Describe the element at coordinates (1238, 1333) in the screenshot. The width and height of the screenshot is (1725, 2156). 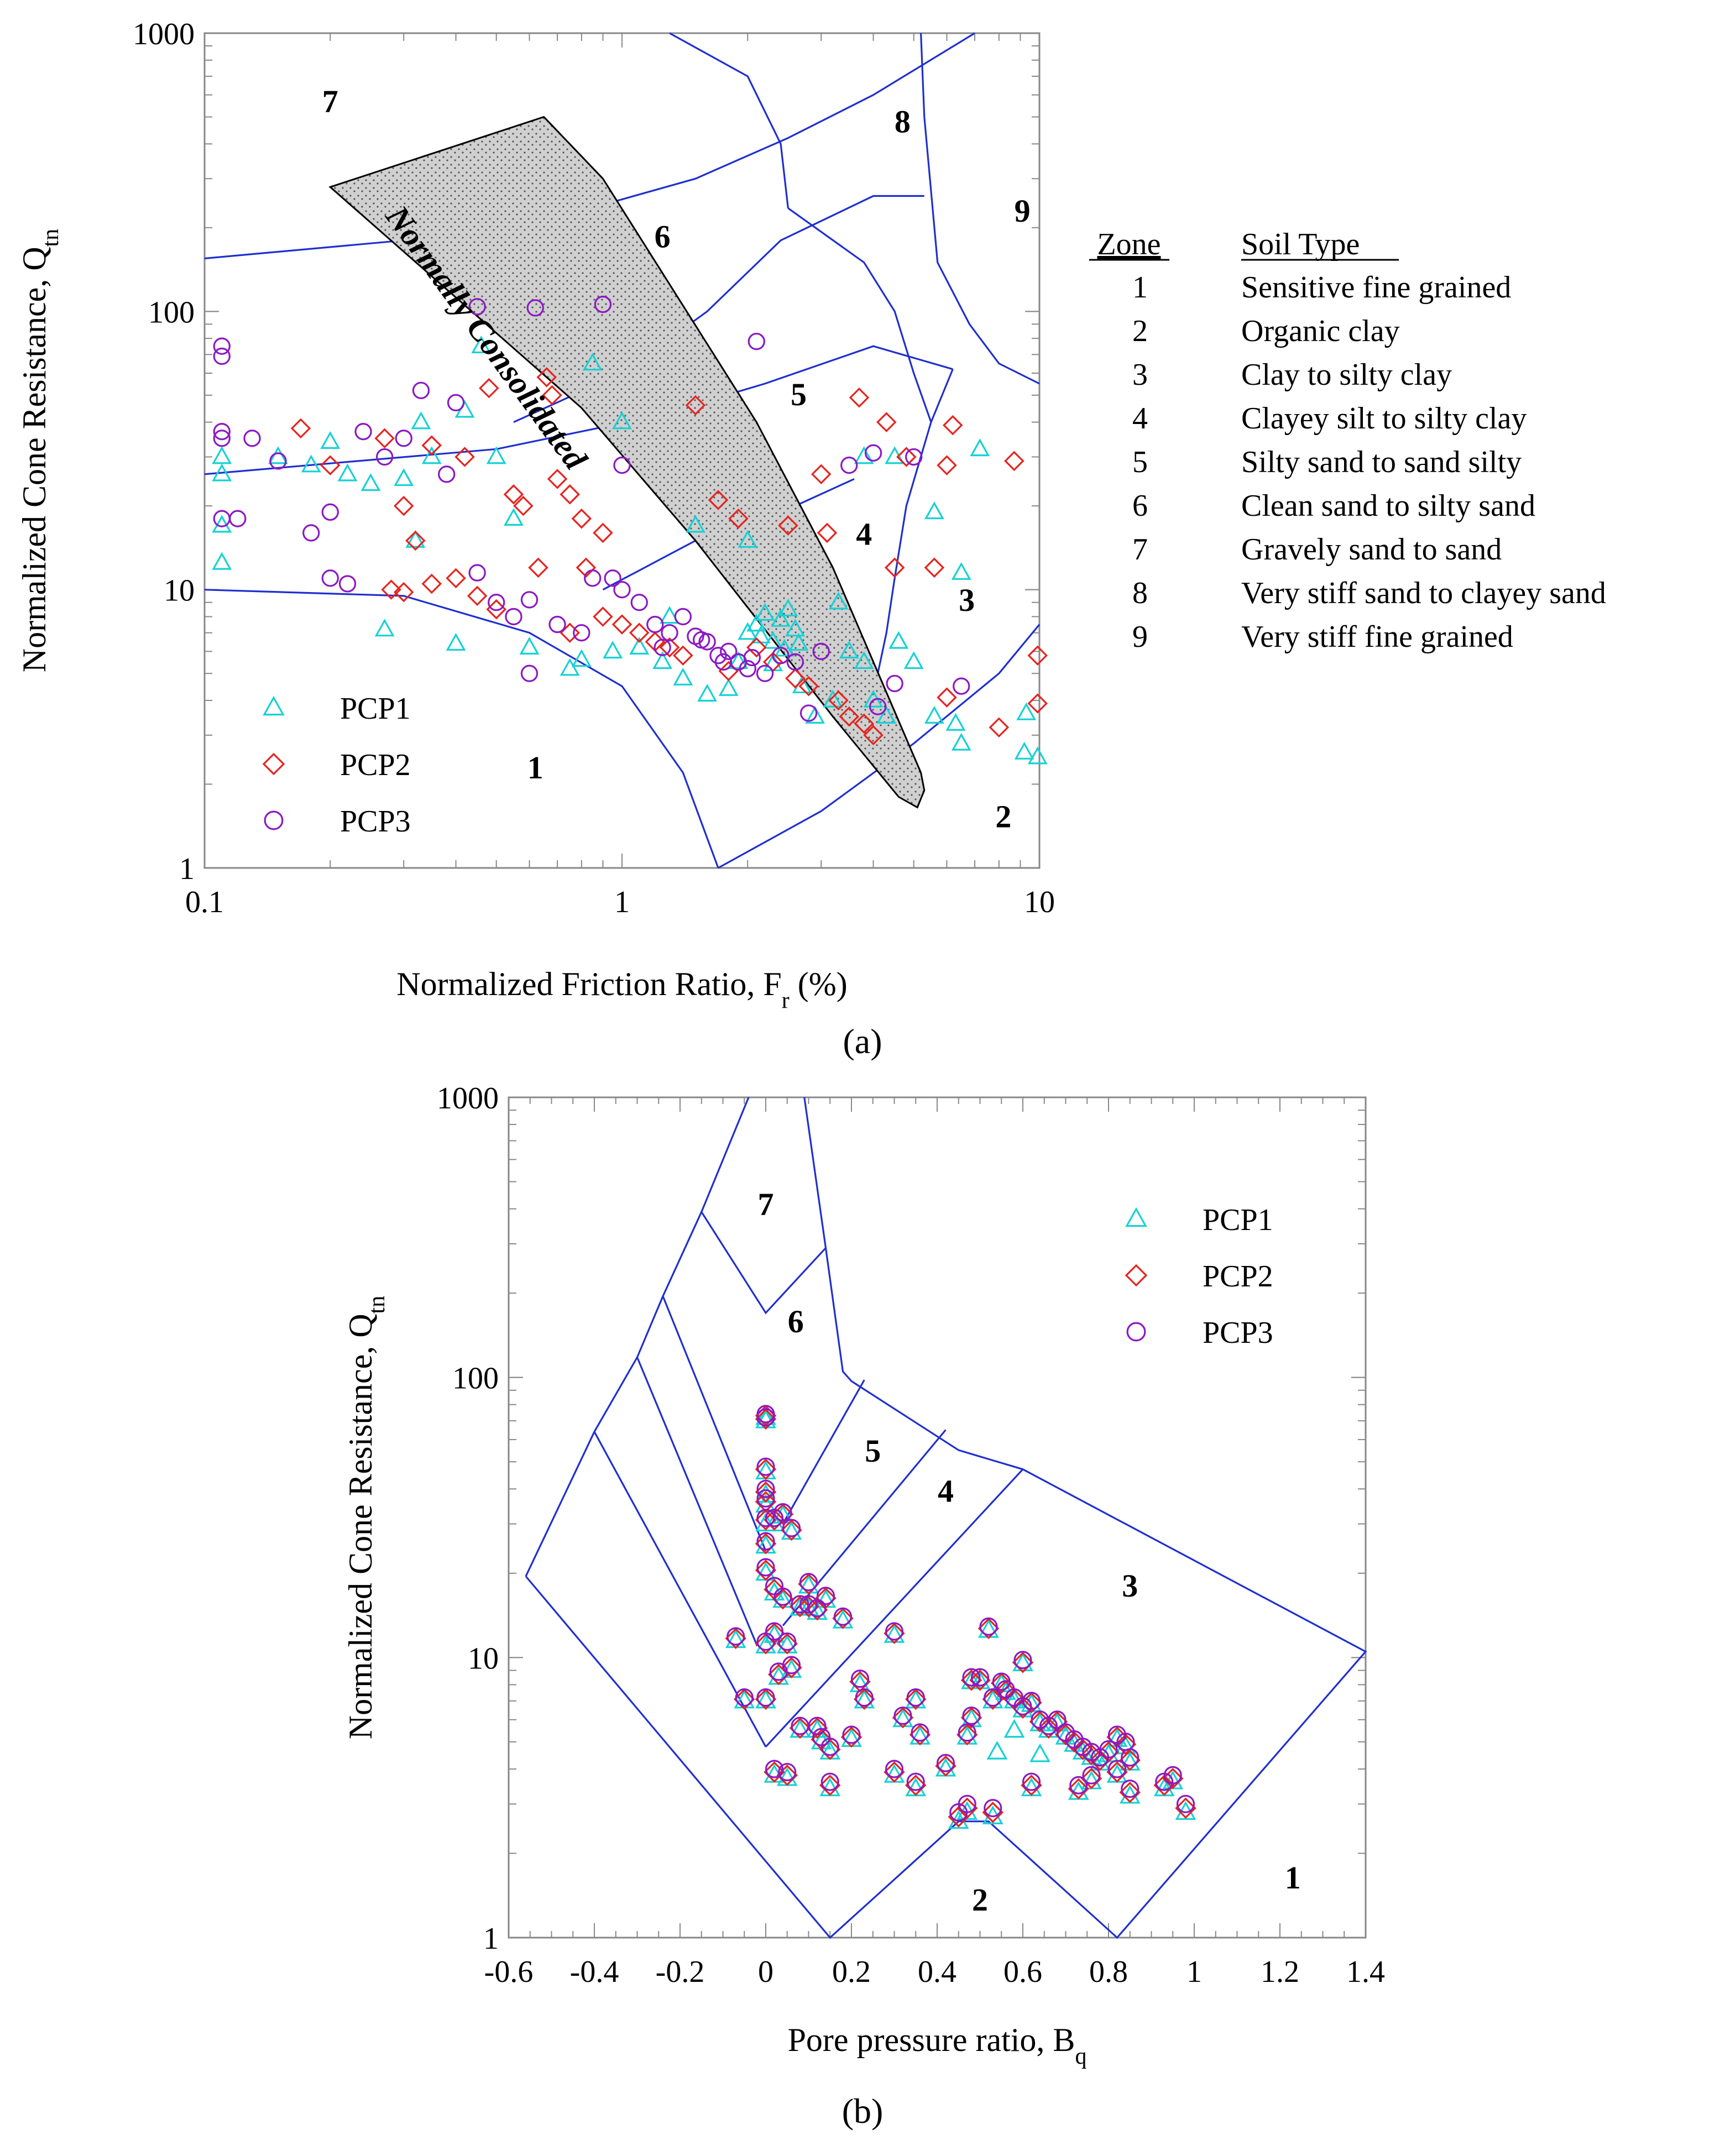
I see `legend-label-pcp3: PCP3` at that location.